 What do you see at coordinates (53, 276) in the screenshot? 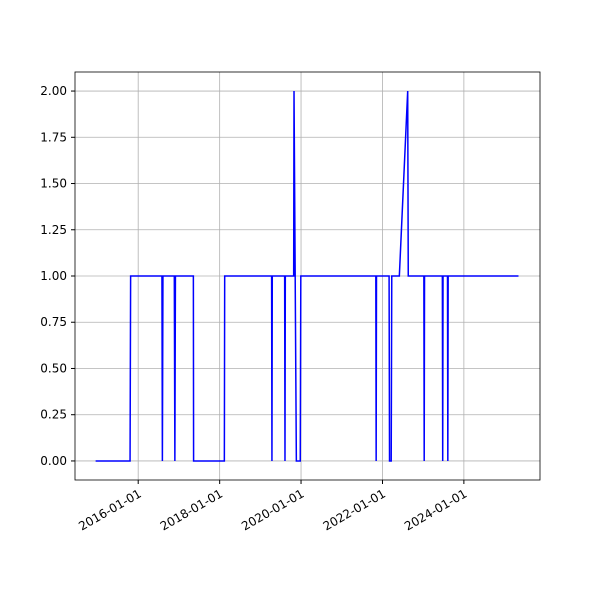
I see `y-tick-label: 1.00` at bounding box center [53, 276].